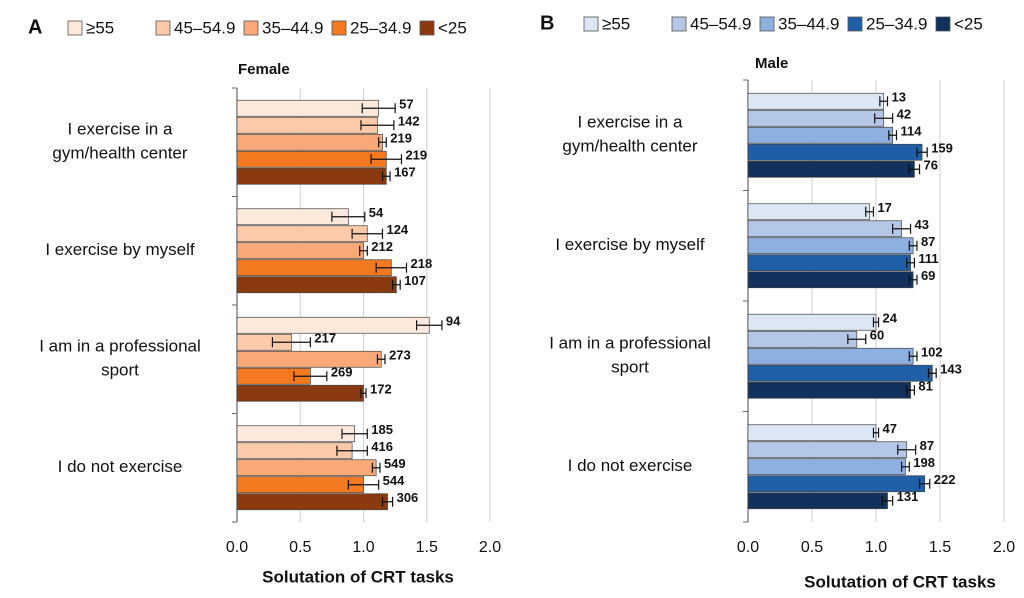 Image resolution: width=1024 pixels, height=598 pixels. Describe the element at coordinates (292, 27) in the screenshot. I see `legend-label: 35–44.9` at that location.